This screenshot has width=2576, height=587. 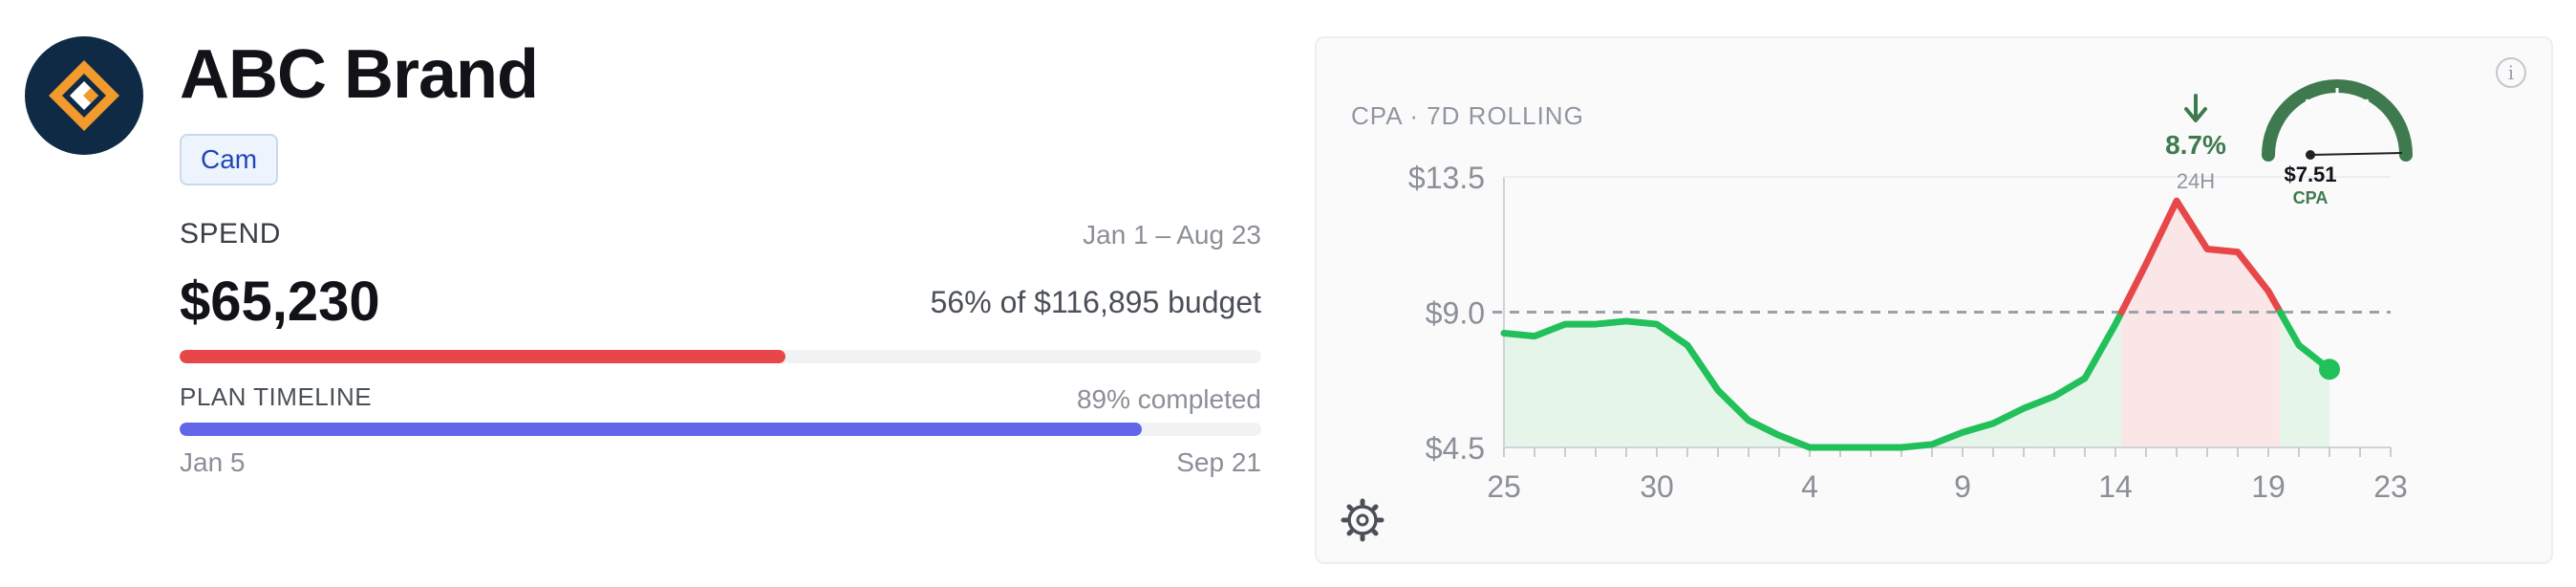 I want to click on budget-text: 56% of $116,895 budget, so click(x=1095, y=302).